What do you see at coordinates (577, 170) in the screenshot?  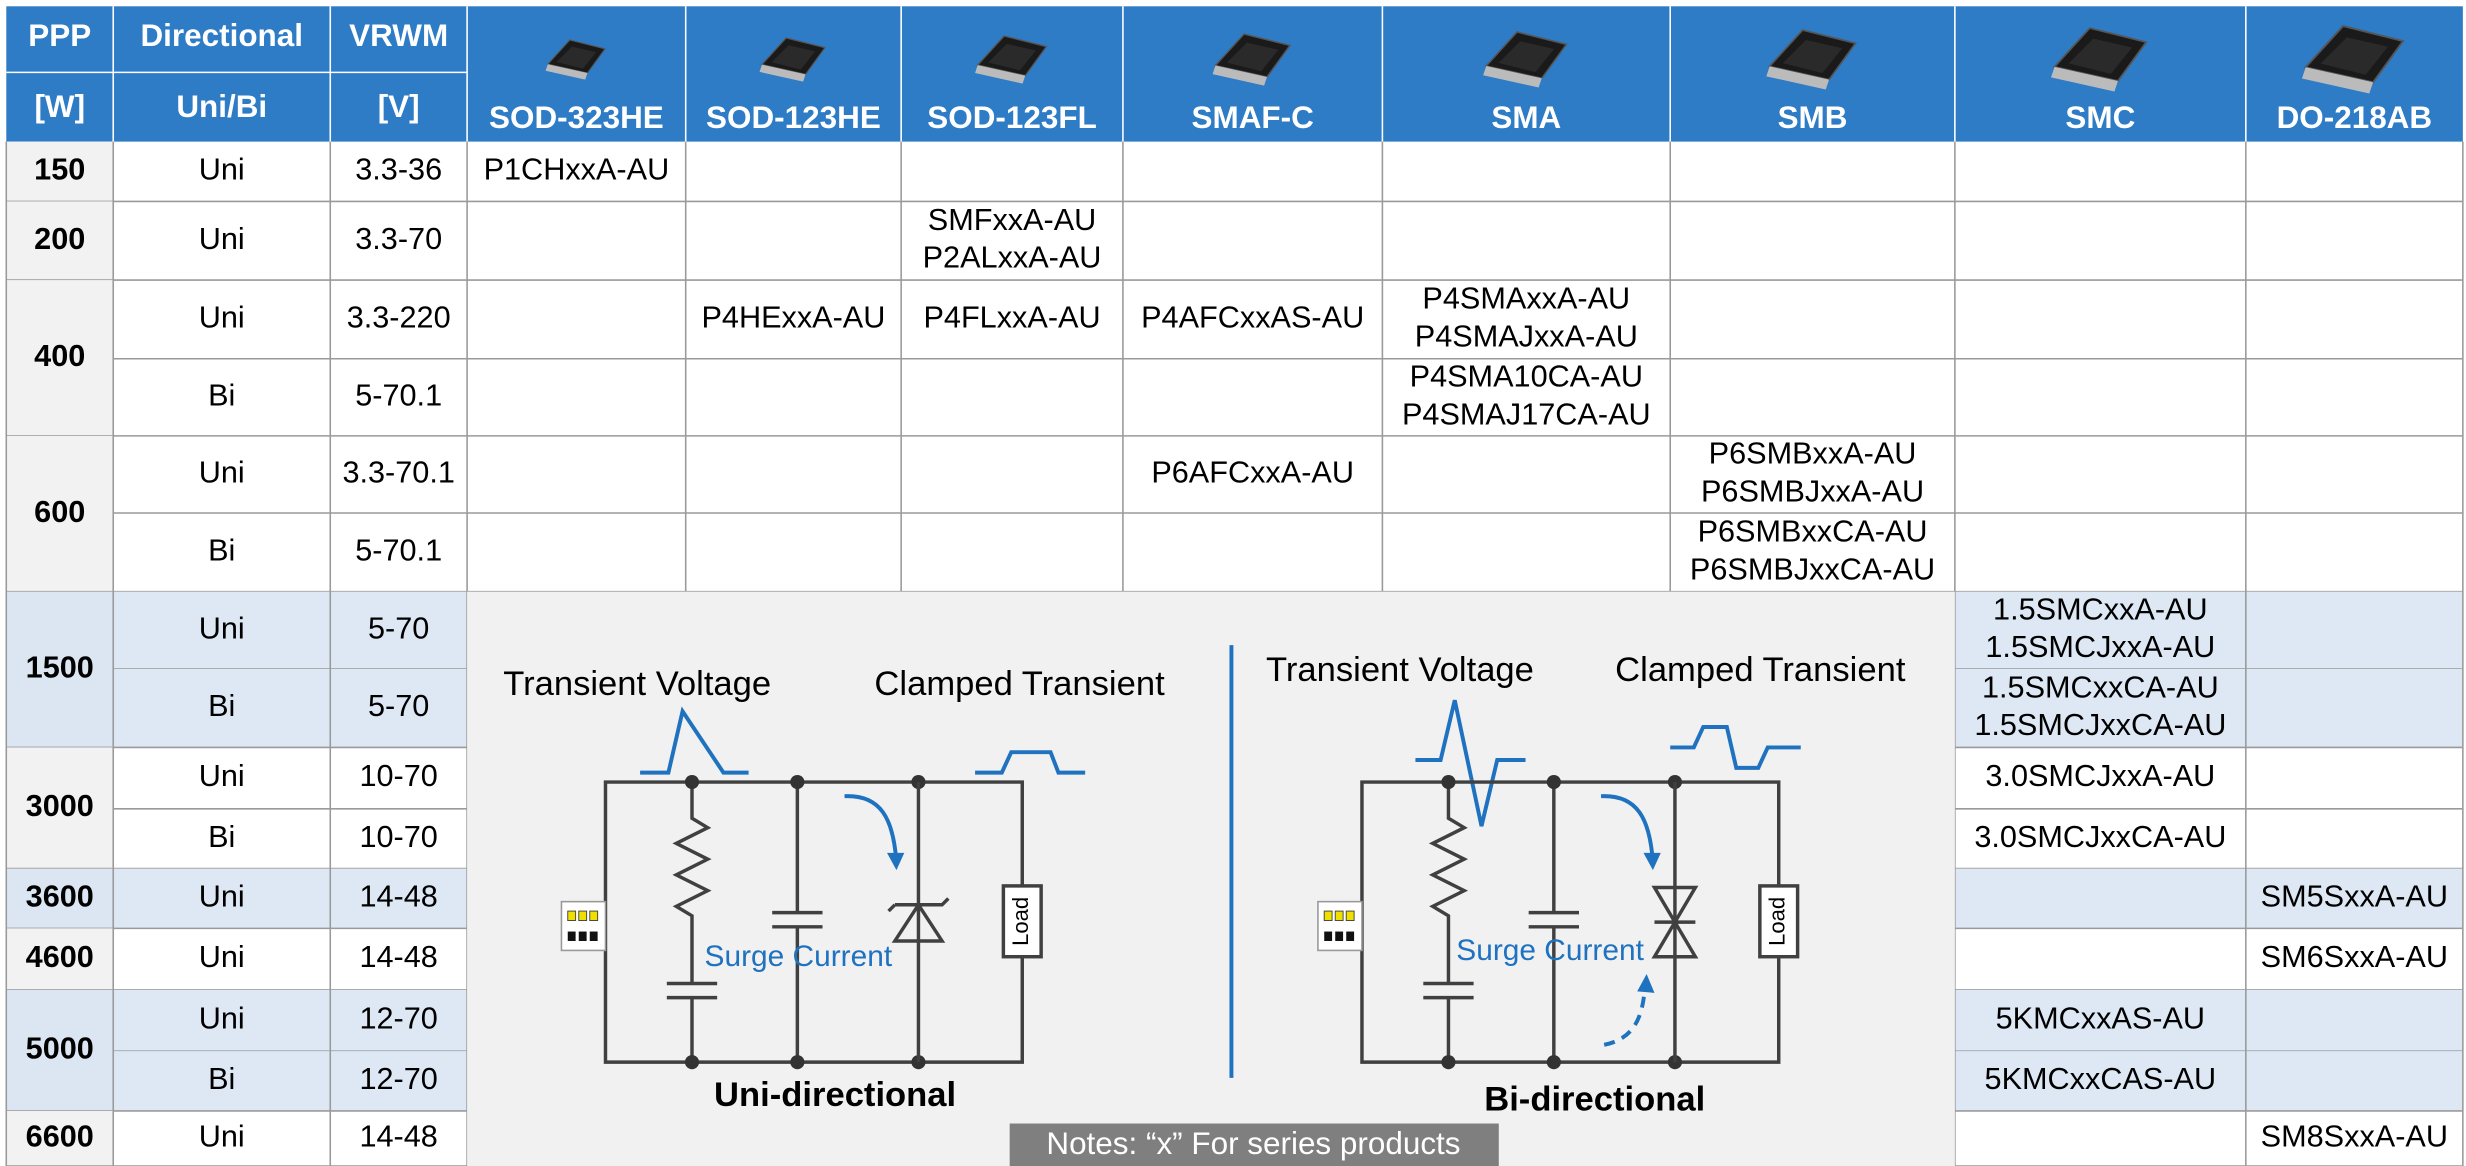 I see `part-number: P1CHxxA-AU` at bounding box center [577, 170].